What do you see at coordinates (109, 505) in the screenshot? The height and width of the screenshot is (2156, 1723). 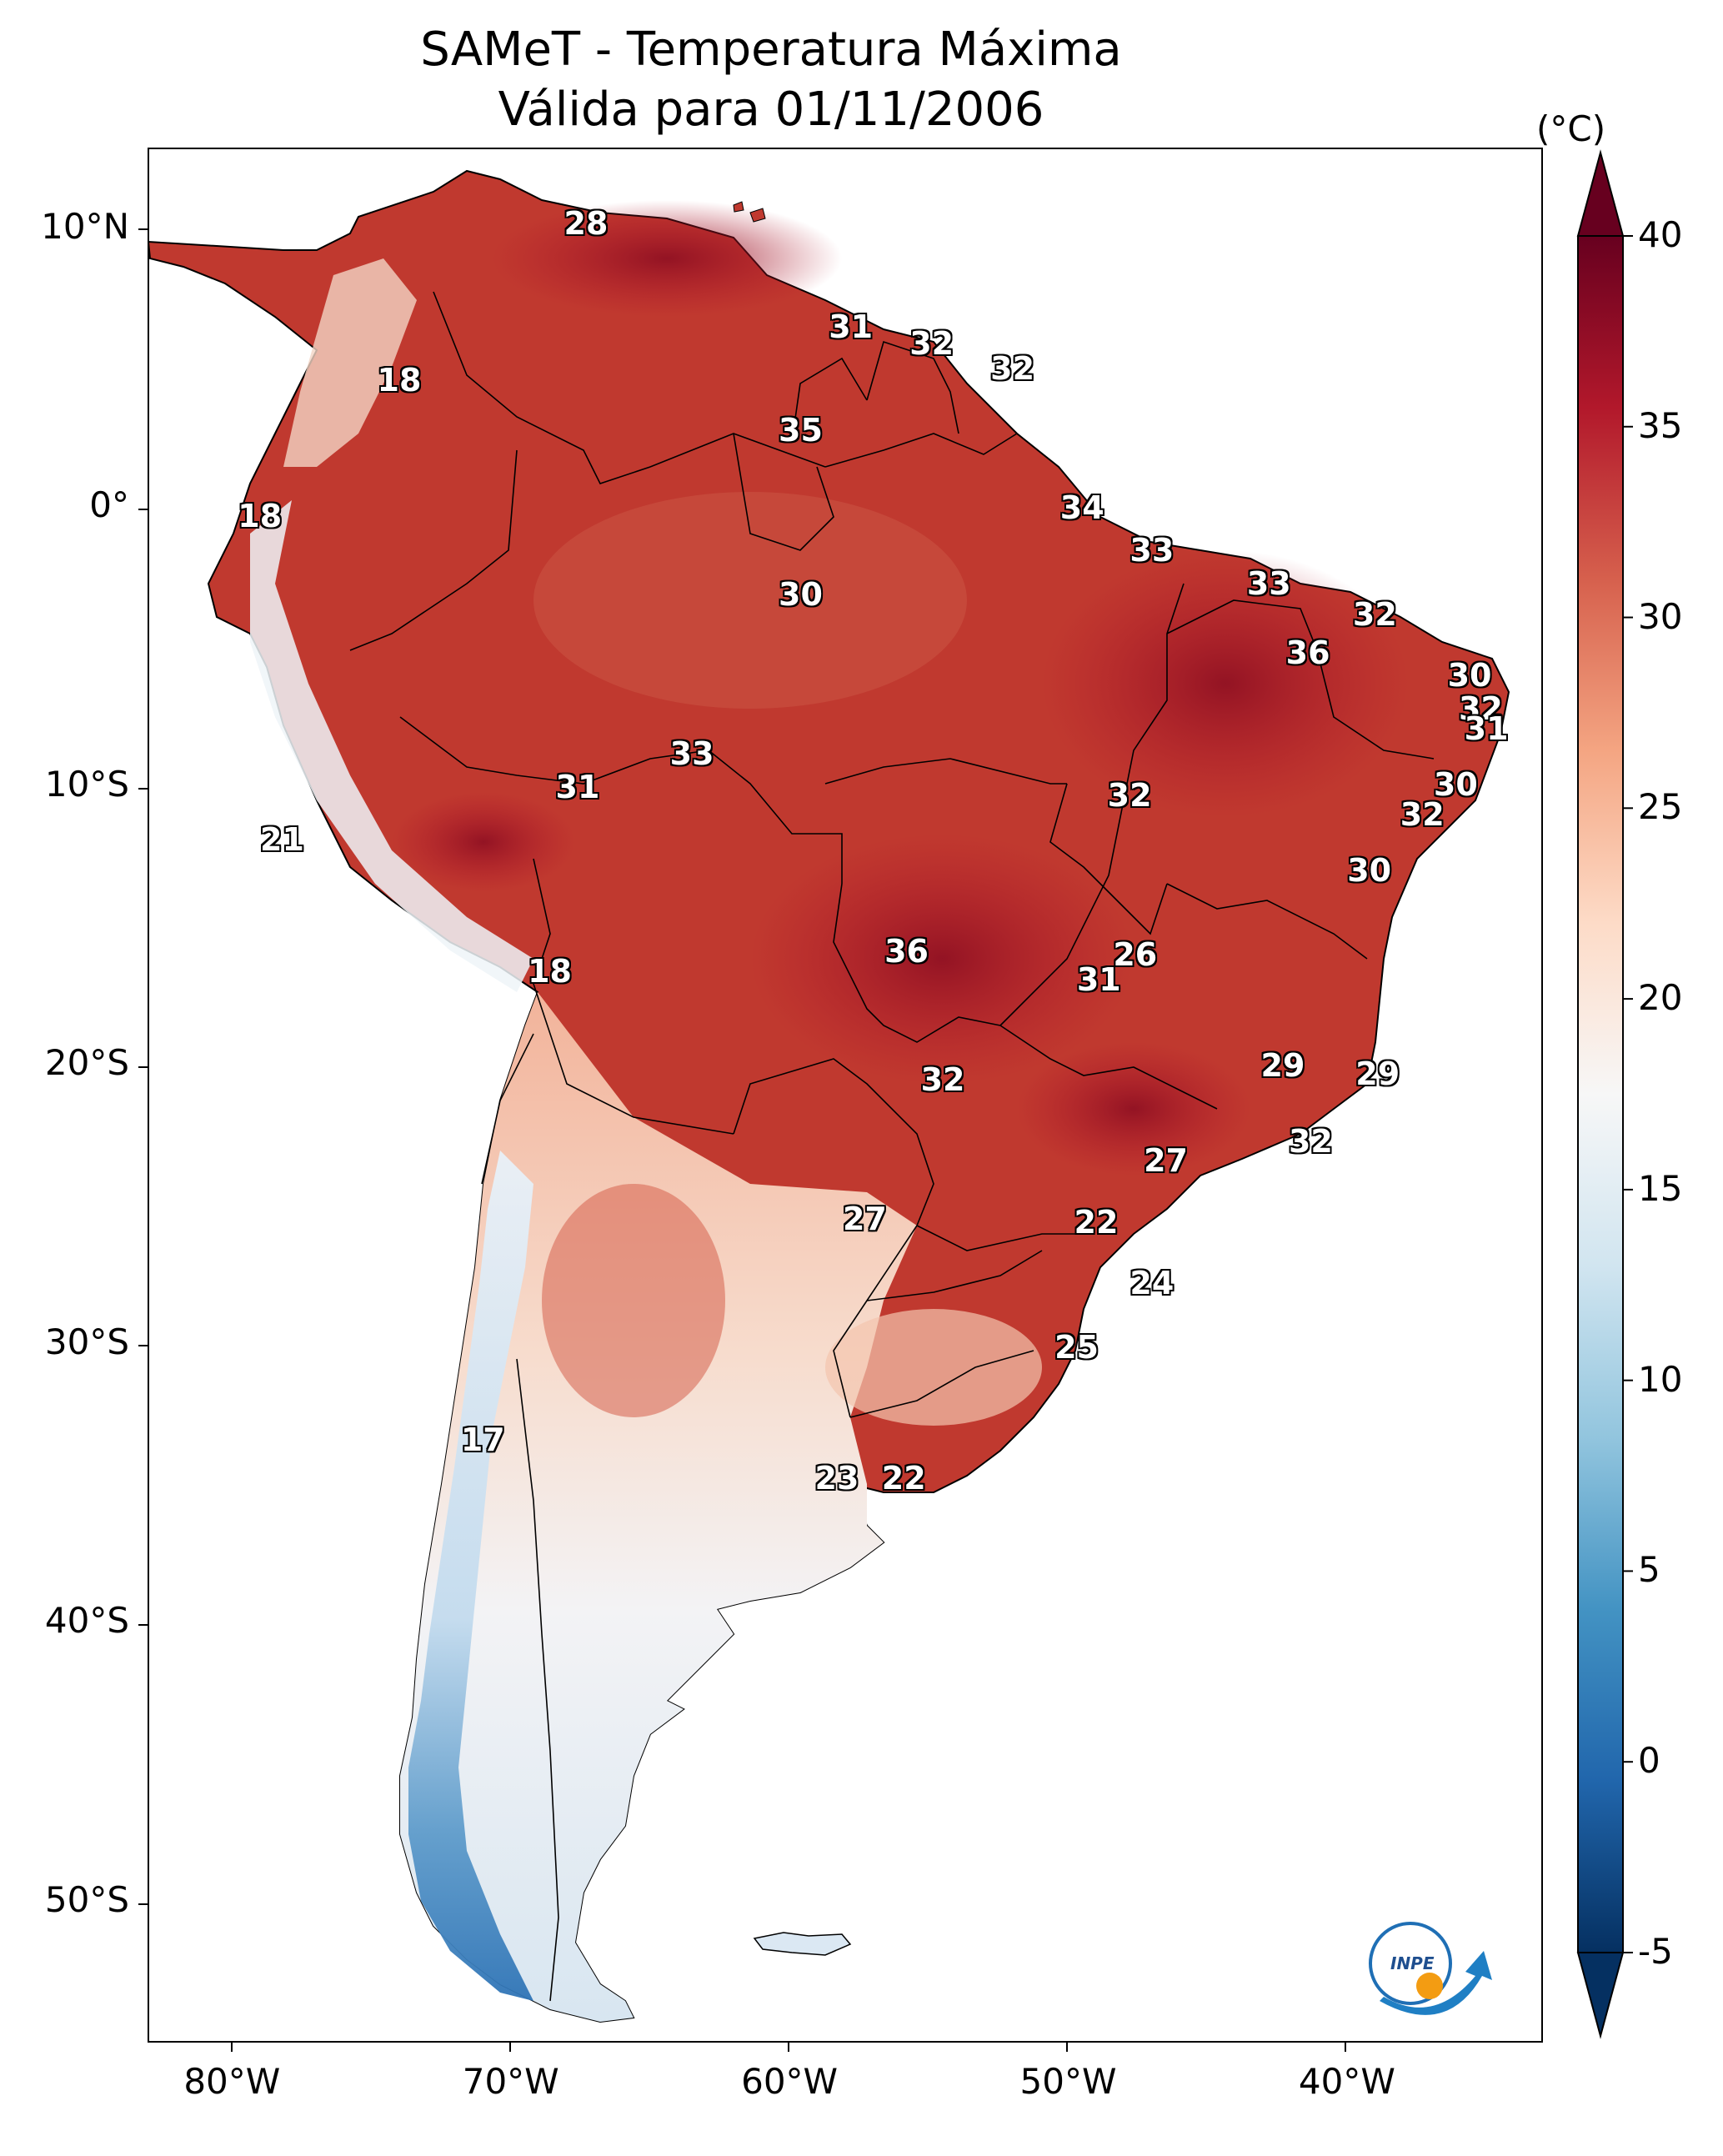 I see `latitude-label: 0°` at bounding box center [109, 505].